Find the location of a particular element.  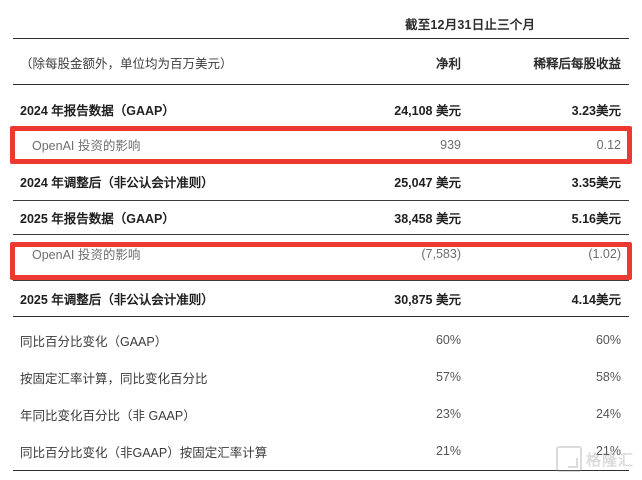

row-label: 年同比变化百分比（非 GAAP） is located at coordinates (108, 415).